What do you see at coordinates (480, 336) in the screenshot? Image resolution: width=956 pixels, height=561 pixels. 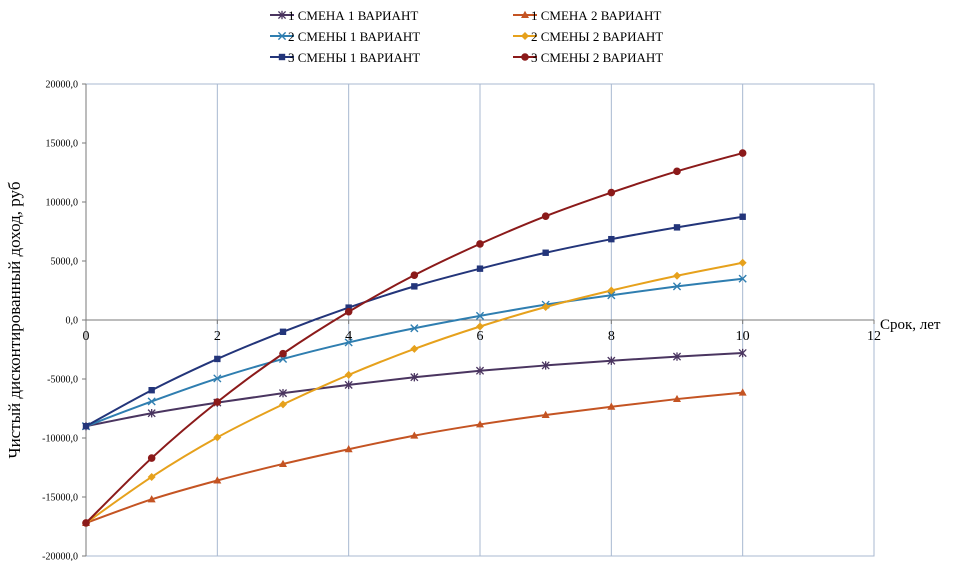 I see `x-tick-label: 6` at bounding box center [480, 336].